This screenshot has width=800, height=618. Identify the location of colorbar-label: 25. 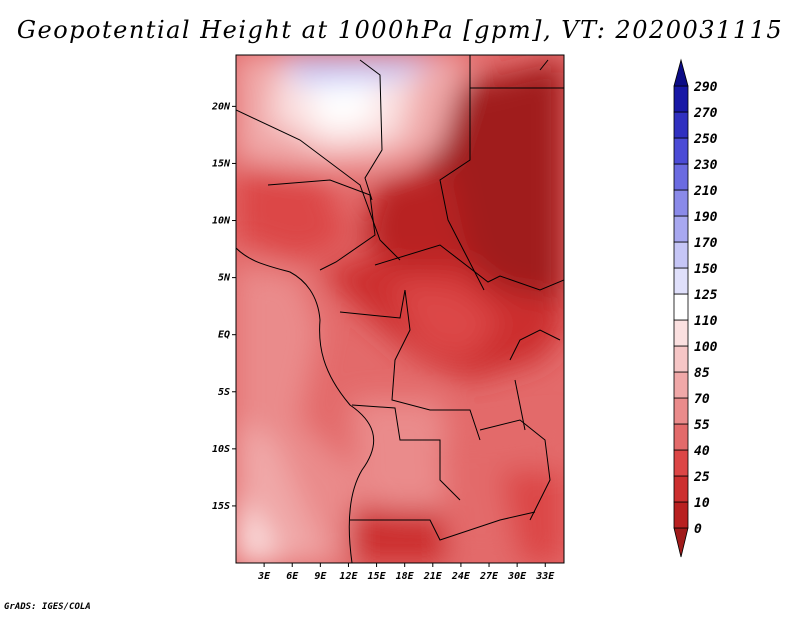
(701, 477).